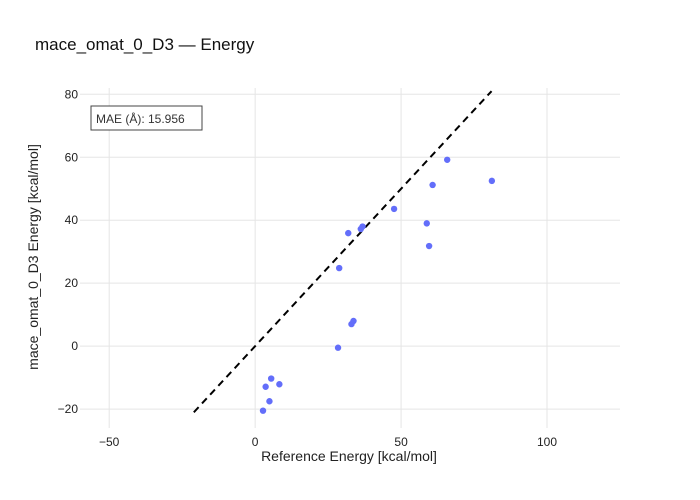 Image resolution: width=700 pixels, height=500 pixels. Describe the element at coordinates (72, 220) in the screenshot. I see `y-tick-label: 40` at that location.